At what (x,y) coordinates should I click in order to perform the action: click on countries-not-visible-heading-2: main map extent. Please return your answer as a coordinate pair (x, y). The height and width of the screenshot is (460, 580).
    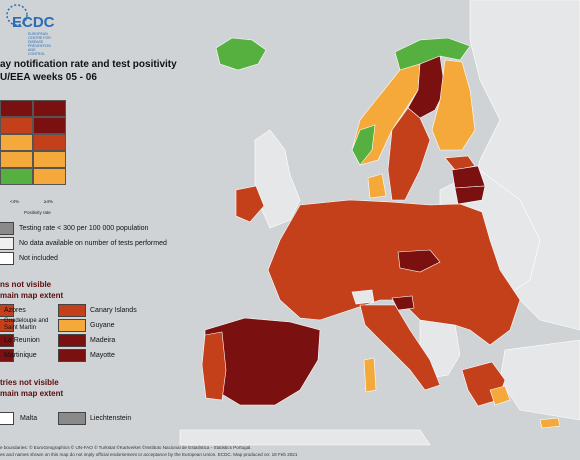
    Looking at the image, I should click on (32, 393).